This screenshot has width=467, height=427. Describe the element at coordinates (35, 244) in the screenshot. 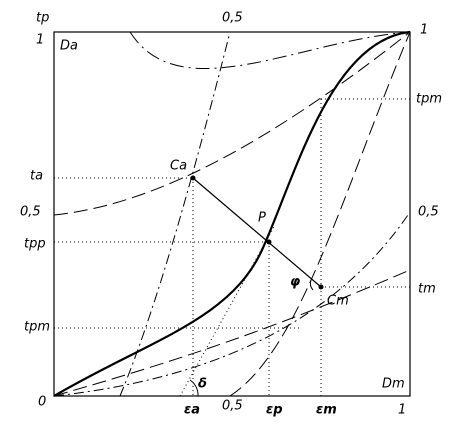

I see `label: tpp` at that location.